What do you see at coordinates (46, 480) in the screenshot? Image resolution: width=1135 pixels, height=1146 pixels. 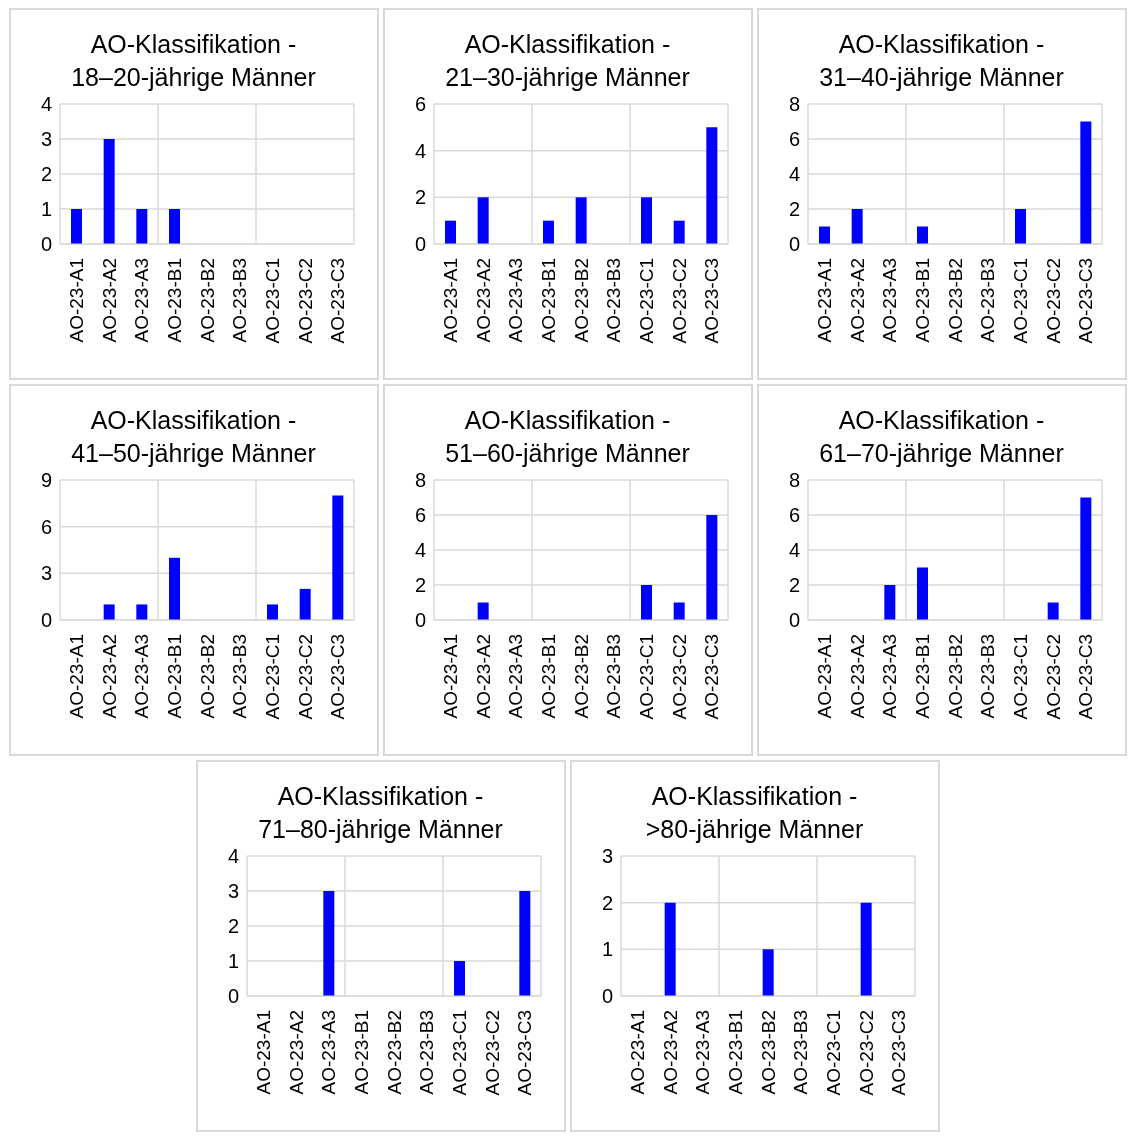 I see `y-tick-label: 9` at bounding box center [46, 480].